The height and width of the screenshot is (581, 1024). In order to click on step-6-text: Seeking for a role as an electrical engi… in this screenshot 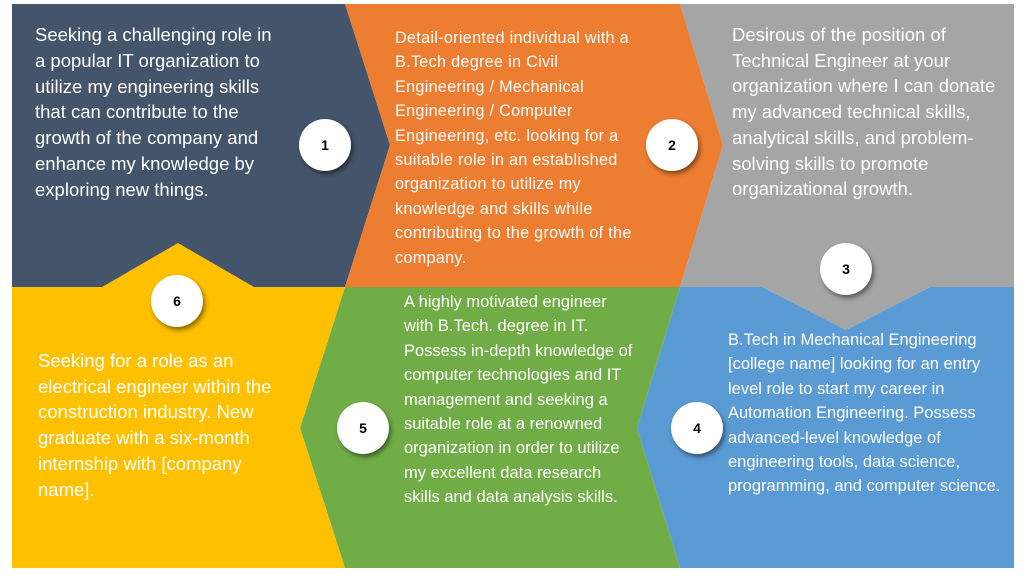, I will do `click(155, 425)`.